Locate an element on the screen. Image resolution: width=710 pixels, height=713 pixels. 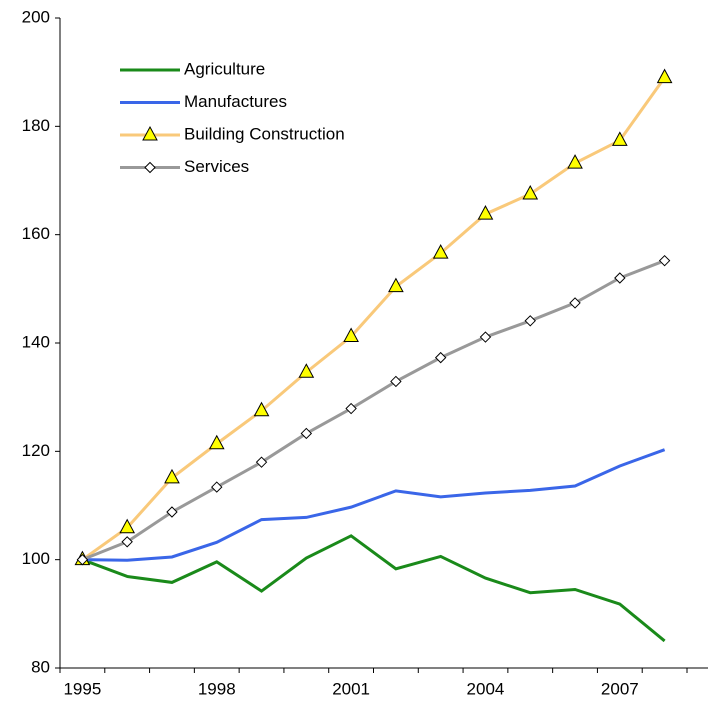
y-tick-label: 200 is located at coordinates (36, 16).